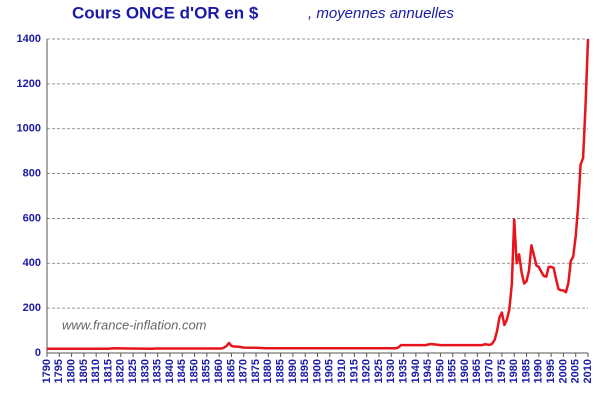 The height and width of the screenshot is (400, 600). Describe the element at coordinates (133, 371) in the screenshot. I see `x-tick-label: 1825` at that location.